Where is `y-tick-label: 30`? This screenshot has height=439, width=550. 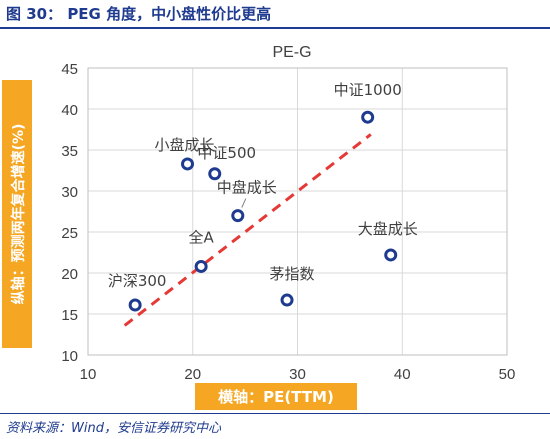 y-tick-label: 30 is located at coordinates (69, 192).